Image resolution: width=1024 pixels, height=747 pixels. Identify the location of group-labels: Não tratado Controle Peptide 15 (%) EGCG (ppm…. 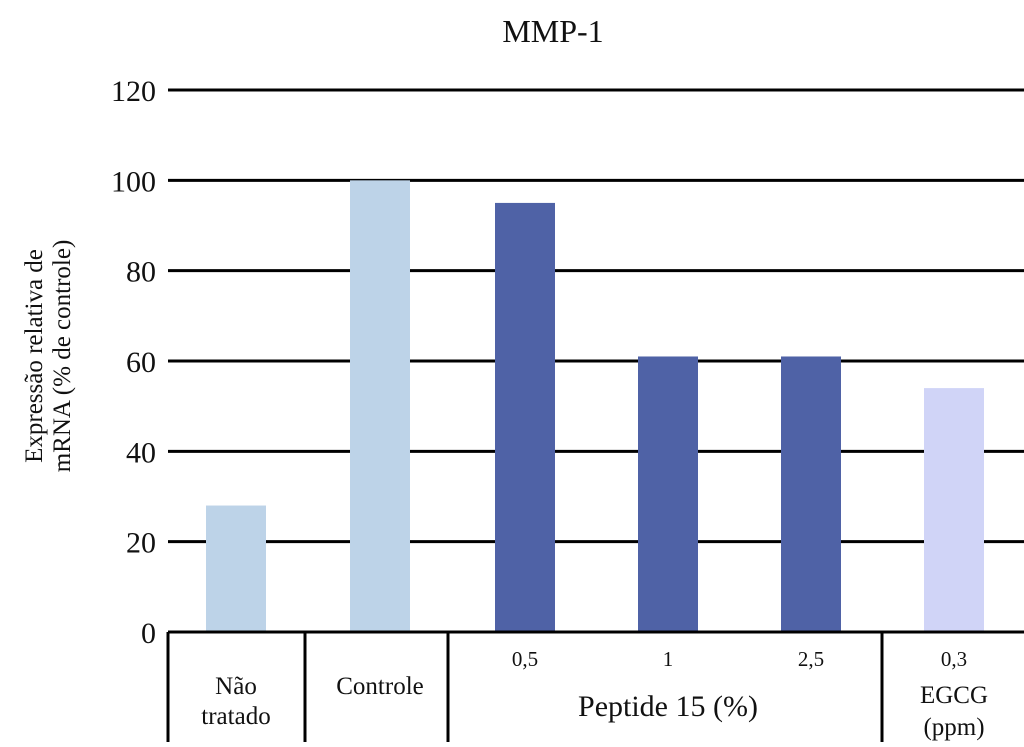
(594, 707).